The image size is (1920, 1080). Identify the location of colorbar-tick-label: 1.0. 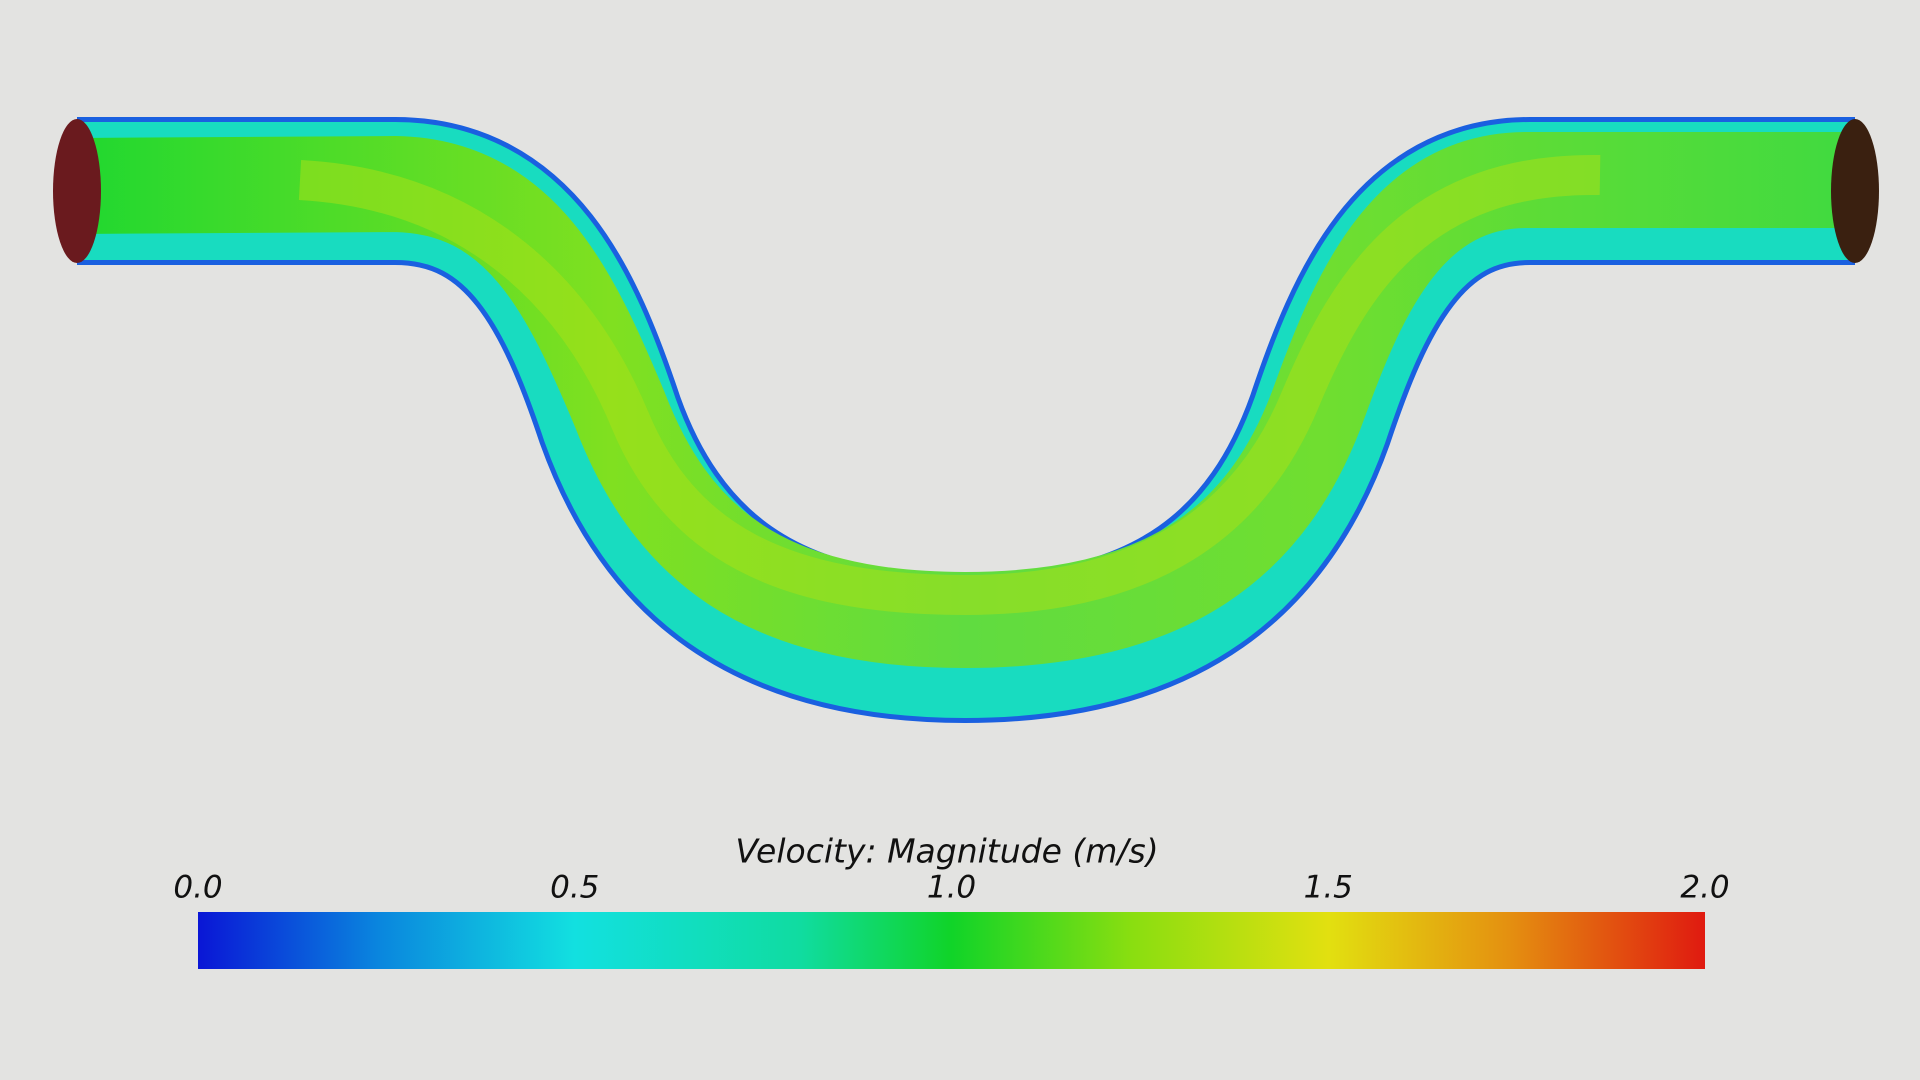
(951, 888).